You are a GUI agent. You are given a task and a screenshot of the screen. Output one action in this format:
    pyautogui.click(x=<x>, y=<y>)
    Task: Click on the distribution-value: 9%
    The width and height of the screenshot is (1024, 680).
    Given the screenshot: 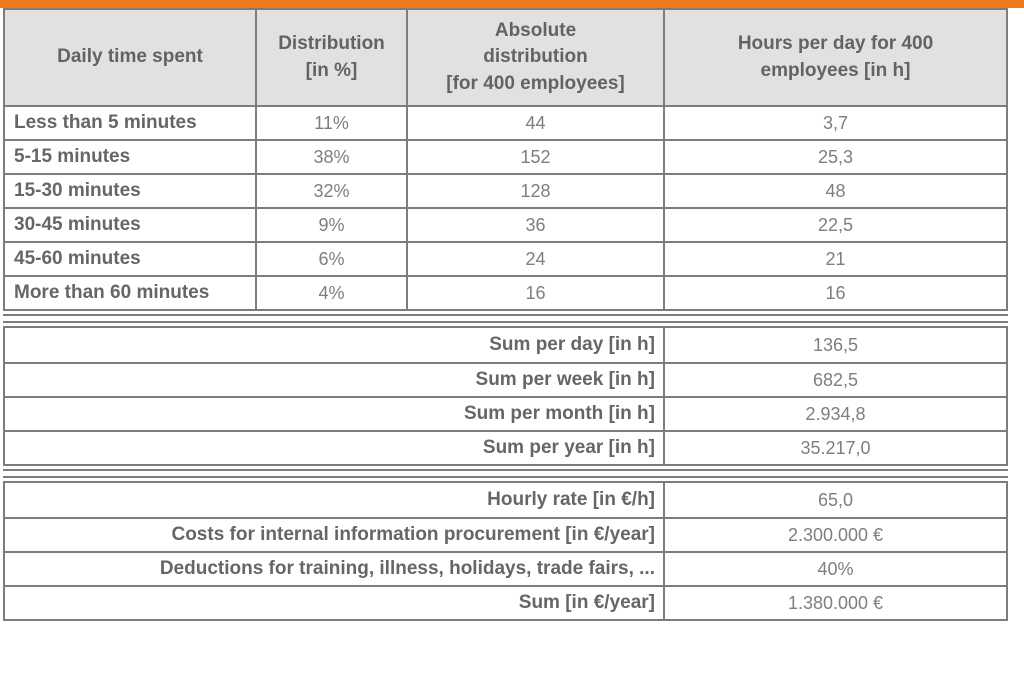 What is the action you would take?
    pyautogui.click(x=330, y=225)
    